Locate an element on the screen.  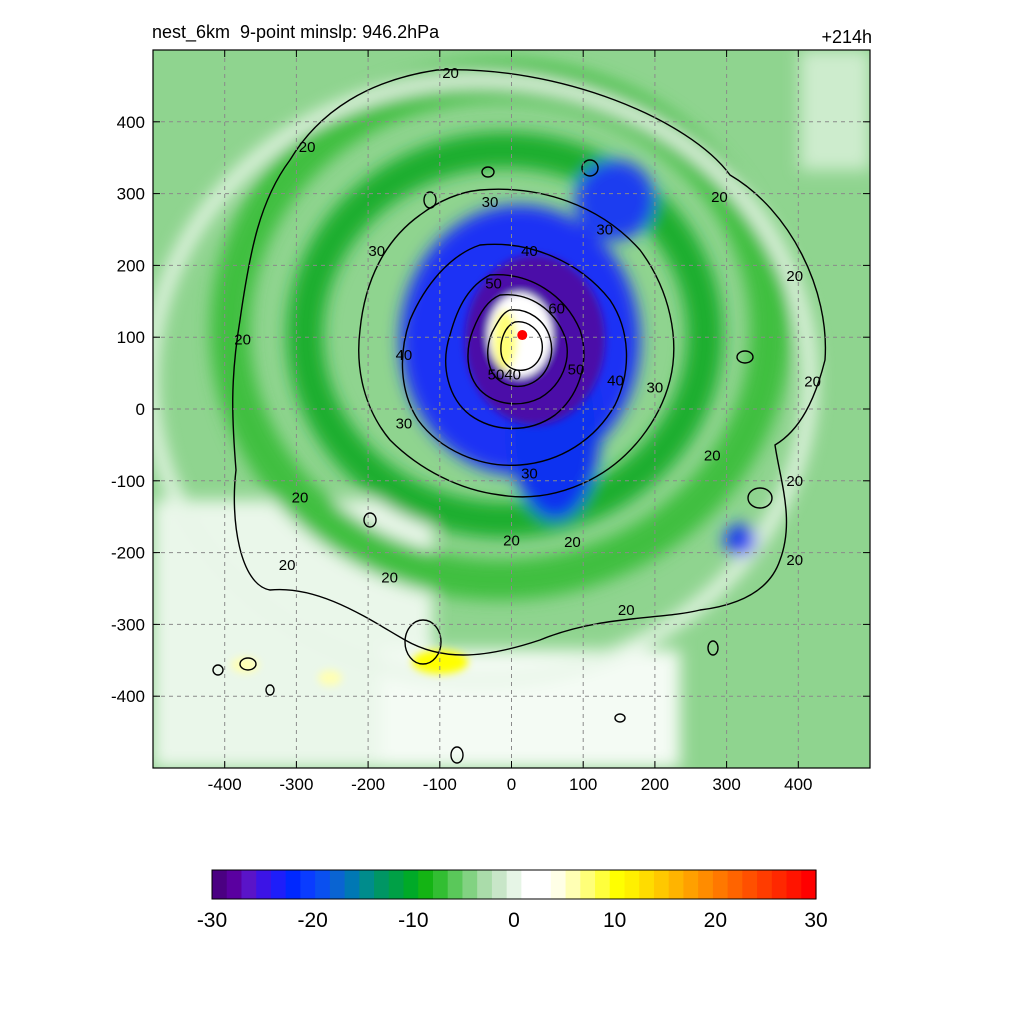
contour-label: 50 is located at coordinates (493, 283).